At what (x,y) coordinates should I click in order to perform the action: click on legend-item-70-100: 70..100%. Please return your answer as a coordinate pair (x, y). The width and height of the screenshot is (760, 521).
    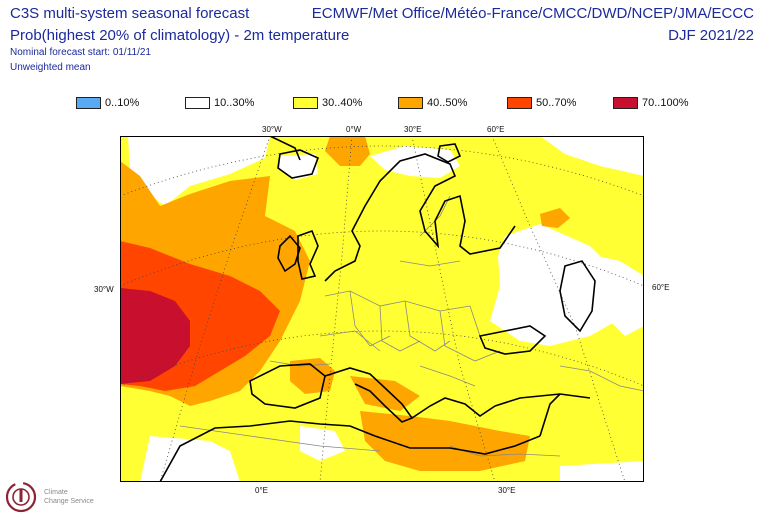
    Looking at the image, I should click on (650, 103).